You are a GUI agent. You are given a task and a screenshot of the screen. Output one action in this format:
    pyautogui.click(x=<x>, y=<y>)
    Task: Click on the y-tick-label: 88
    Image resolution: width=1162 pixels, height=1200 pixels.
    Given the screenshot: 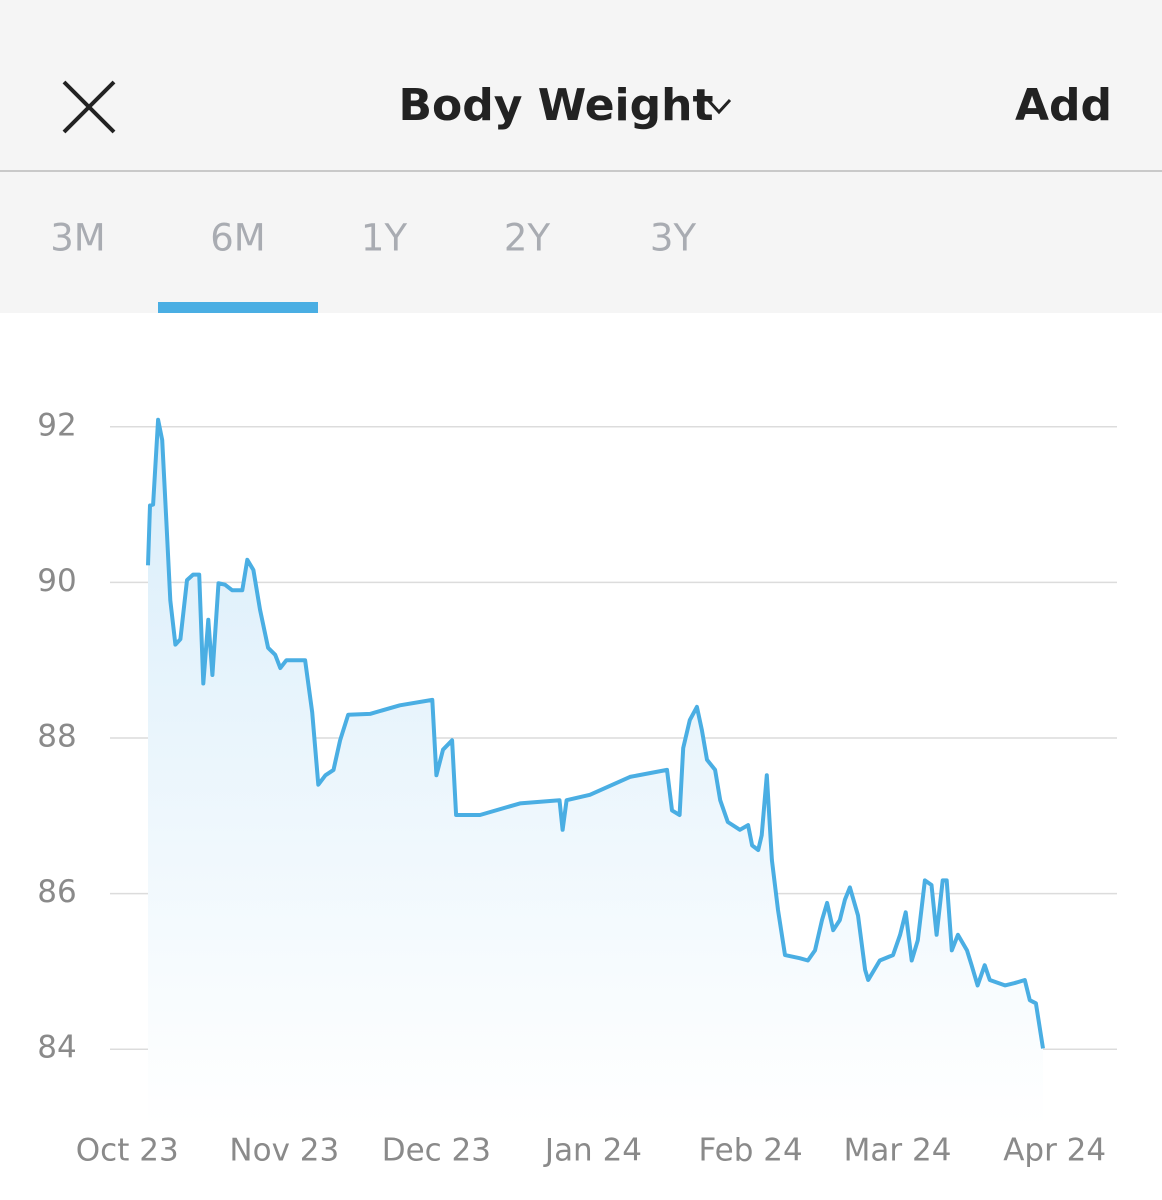 What is the action you would take?
    pyautogui.click(x=56, y=737)
    